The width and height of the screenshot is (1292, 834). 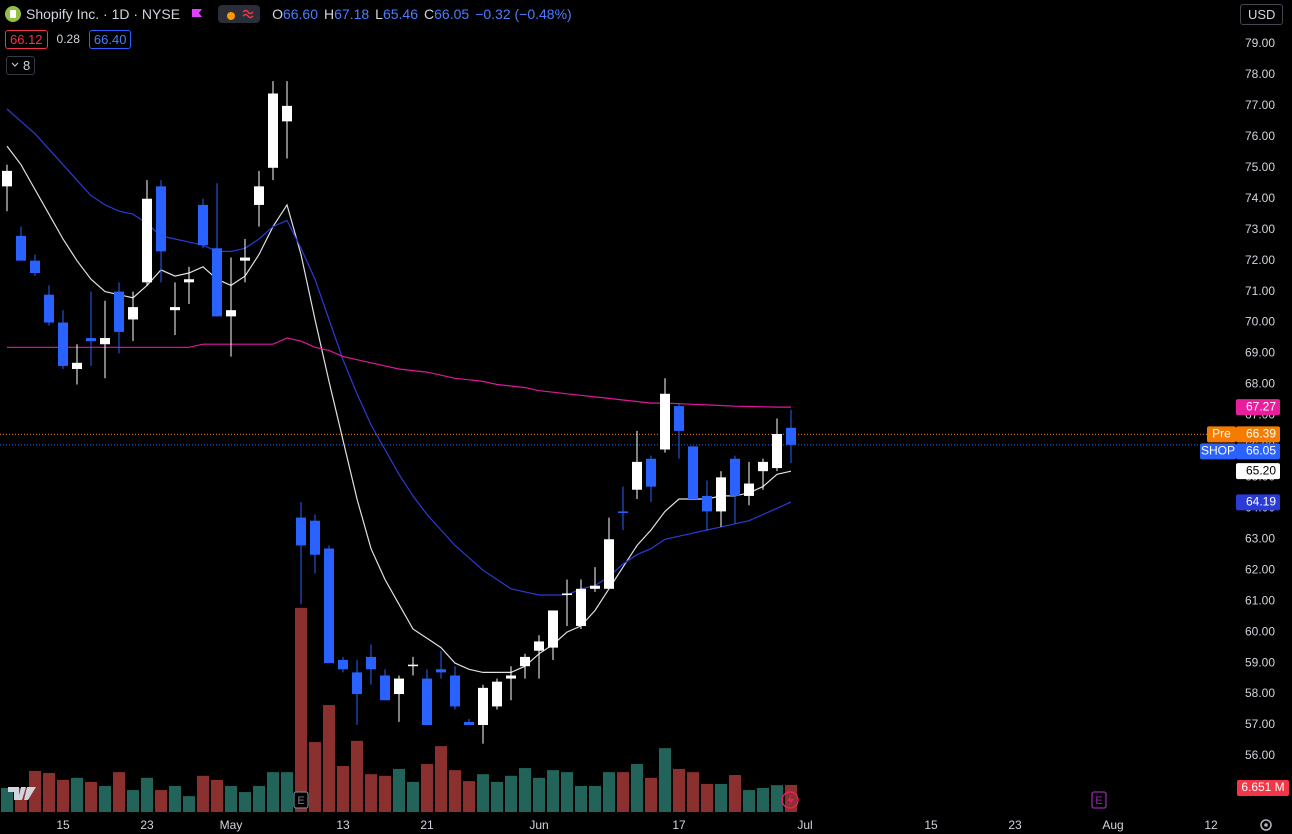 What do you see at coordinates (1260, 724) in the screenshot?
I see `y-tick-label: 57.00` at bounding box center [1260, 724].